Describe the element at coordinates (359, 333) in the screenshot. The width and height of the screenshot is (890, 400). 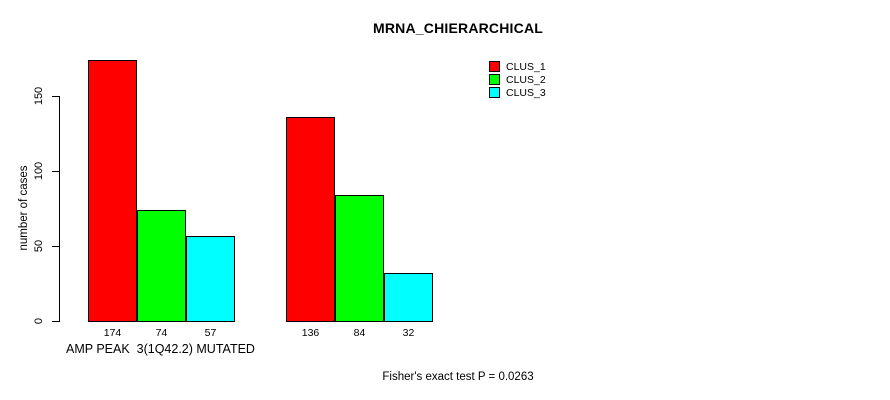
I see `bar-value-label: 84` at that location.